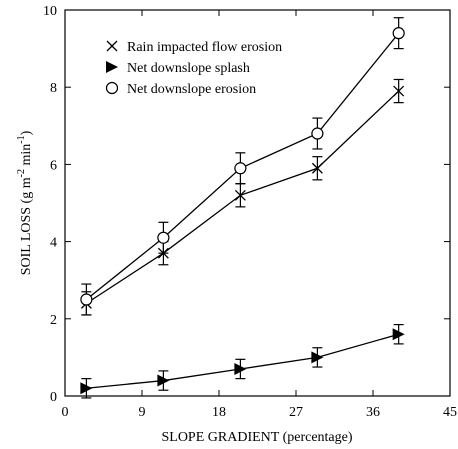 This screenshot has width=458, height=449. I want to click on y-axis-title: SOIL LOSS (g m-2 min-1), so click(25, 202).